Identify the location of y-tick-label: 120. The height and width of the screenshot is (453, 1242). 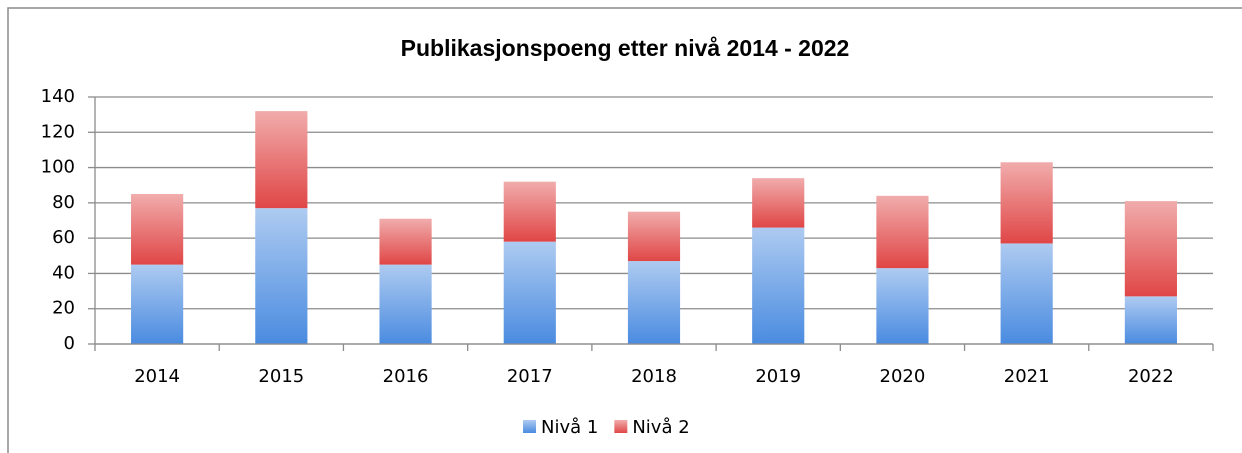
(58, 131).